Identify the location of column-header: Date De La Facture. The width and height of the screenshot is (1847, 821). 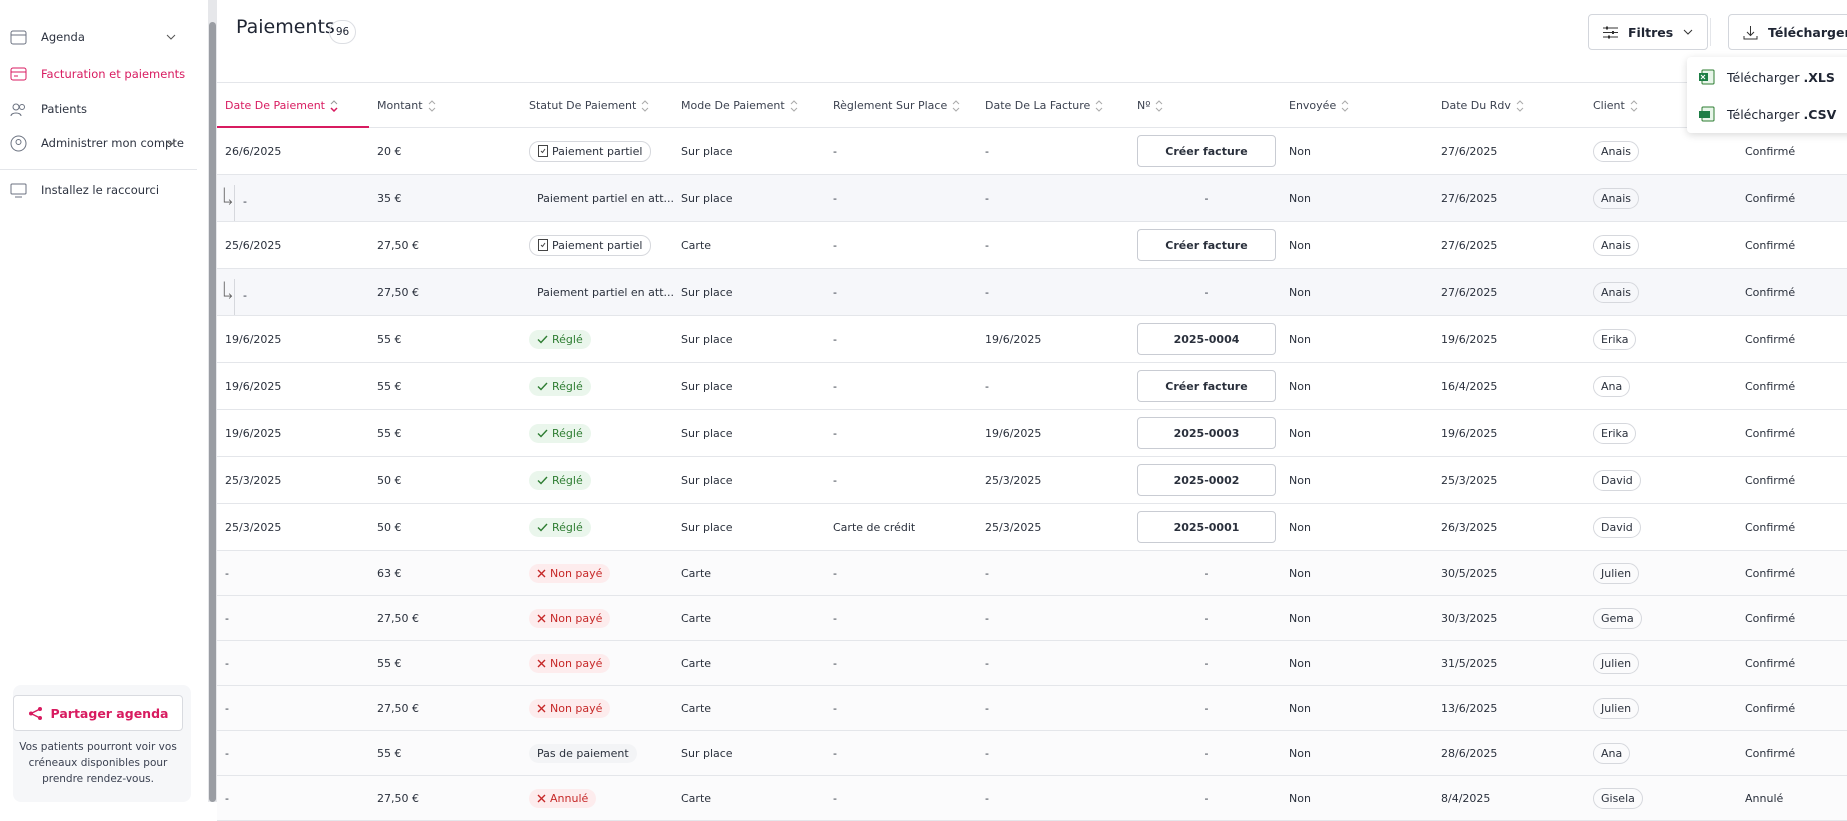
(1044, 105).